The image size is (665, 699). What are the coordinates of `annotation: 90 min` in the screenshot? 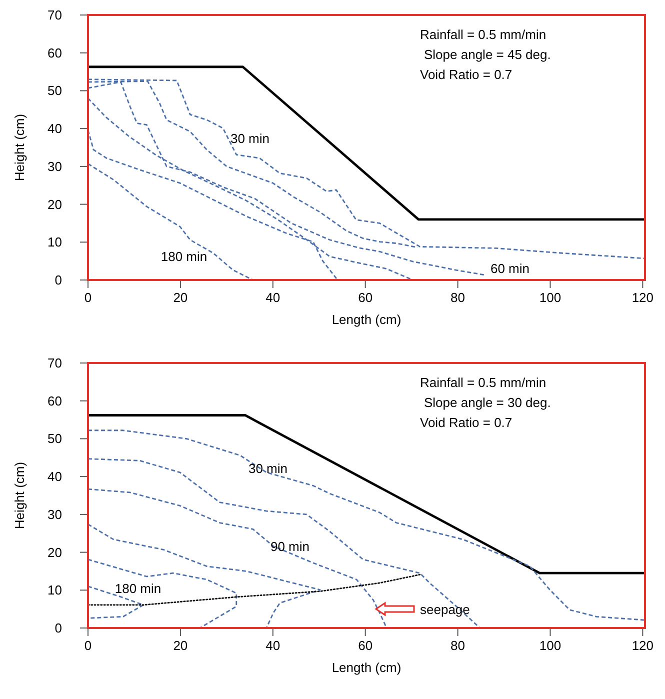 It's located at (290, 546).